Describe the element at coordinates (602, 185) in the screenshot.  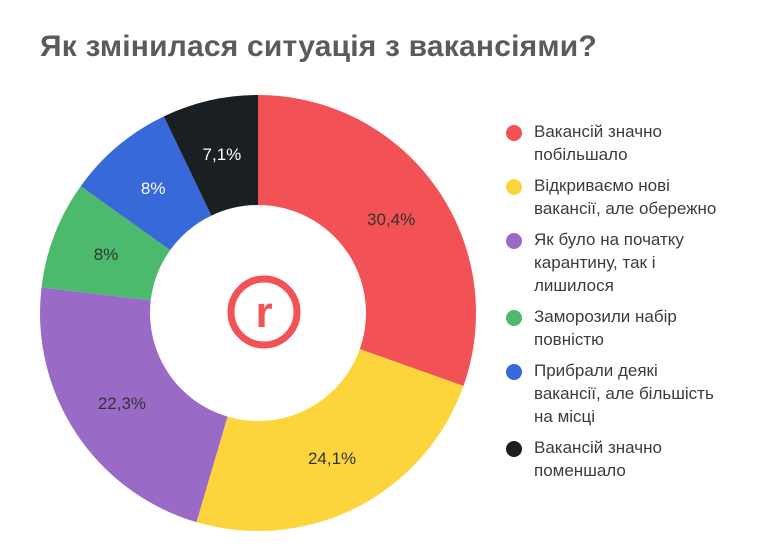
I see `legend-label-line: Відкриваємо нові` at that location.